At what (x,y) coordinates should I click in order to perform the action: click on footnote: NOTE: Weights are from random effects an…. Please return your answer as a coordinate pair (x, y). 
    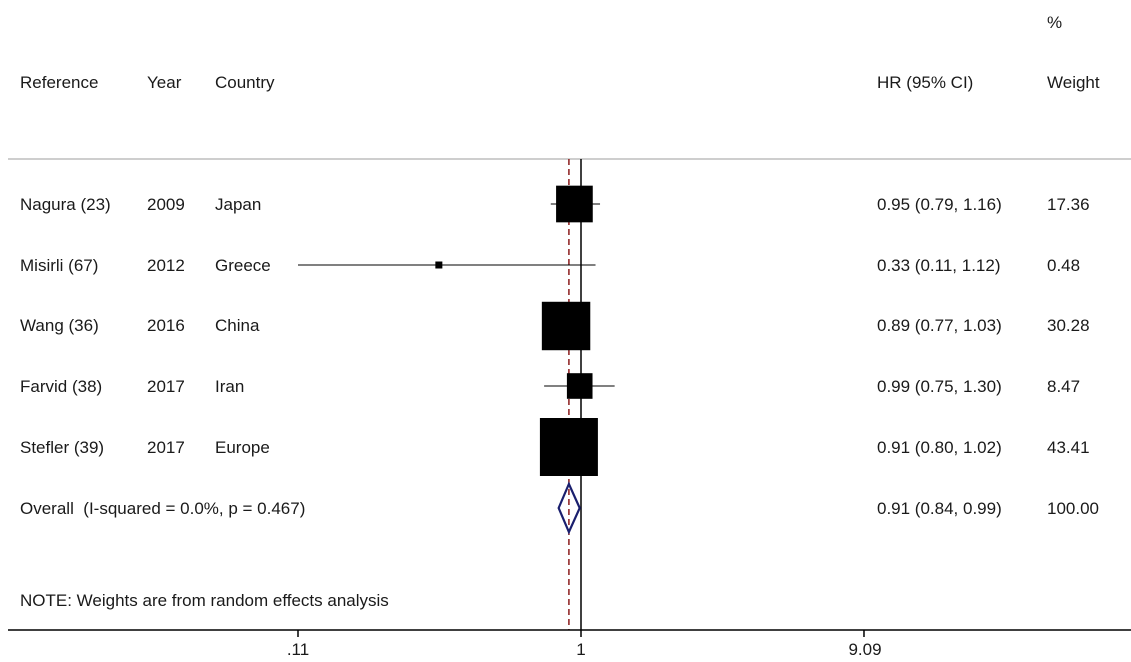
    Looking at the image, I should click on (204, 600).